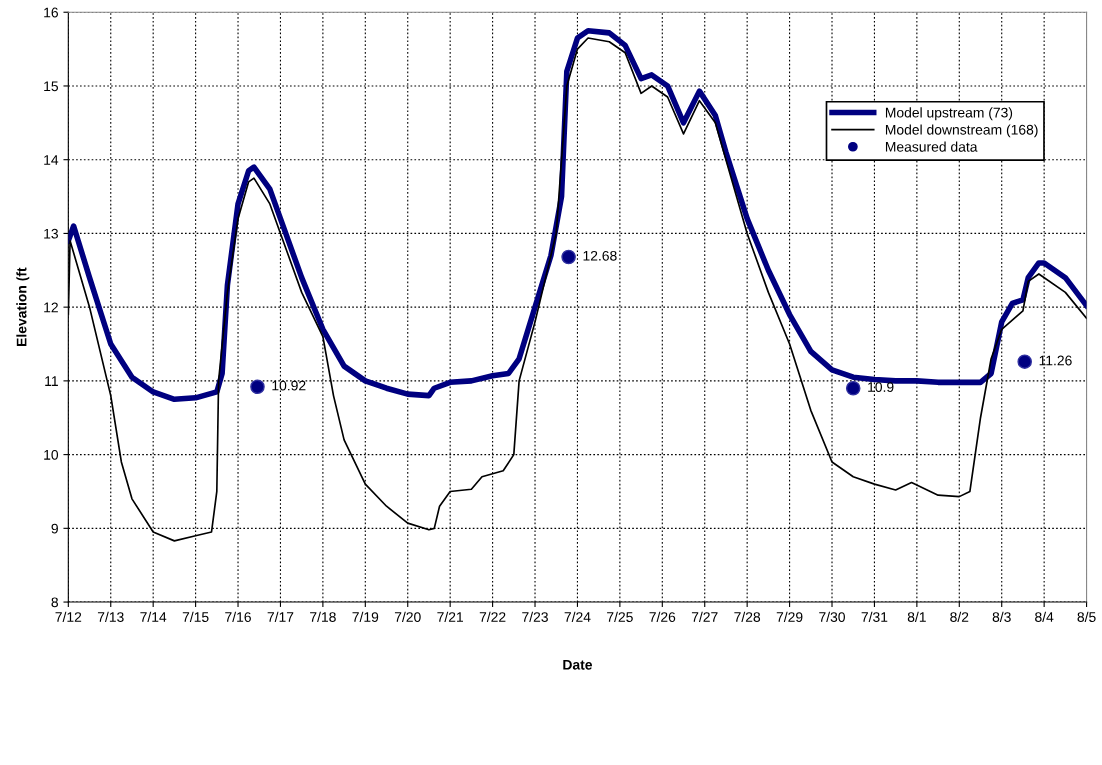  Describe the element at coordinates (662, 616) in the screenshot. I see `x-tick-label: 7/26` at that location.